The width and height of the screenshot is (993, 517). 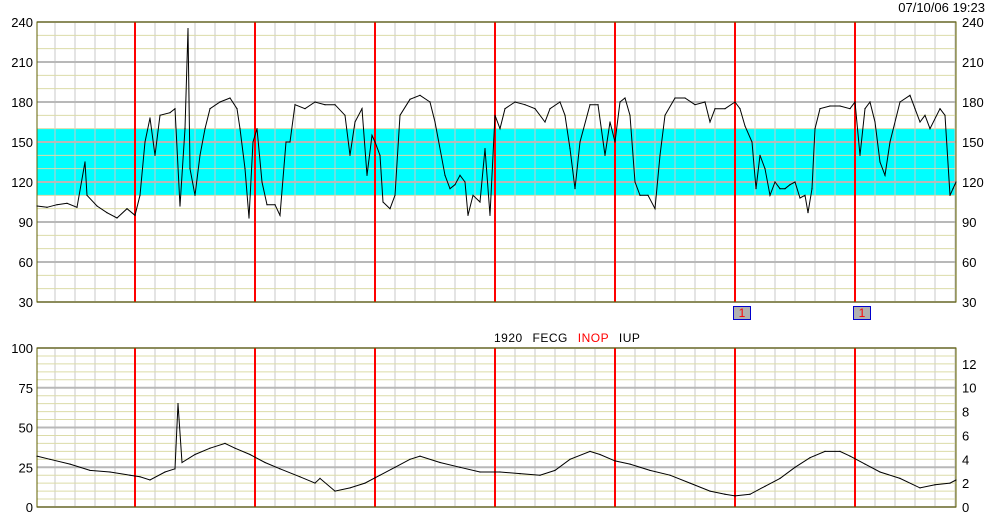 What do you see at coordinates (965, 459) in the screenshot?
I see `y-tick-label-right: 4` at bounding box center [965, 459].